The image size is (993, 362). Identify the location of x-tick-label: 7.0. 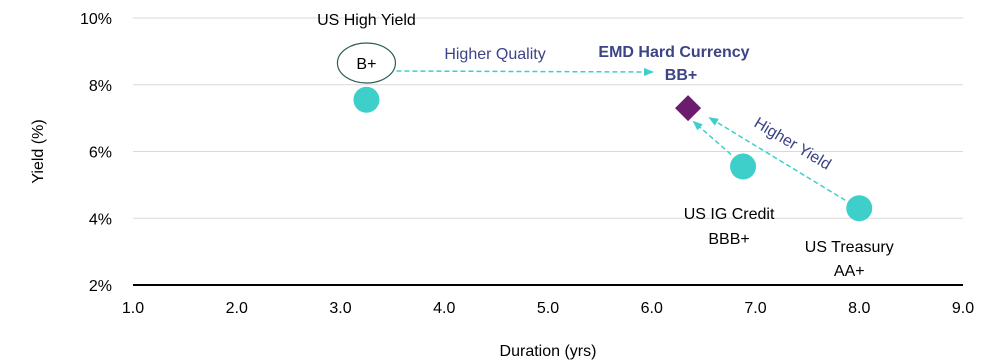
(755, 308).